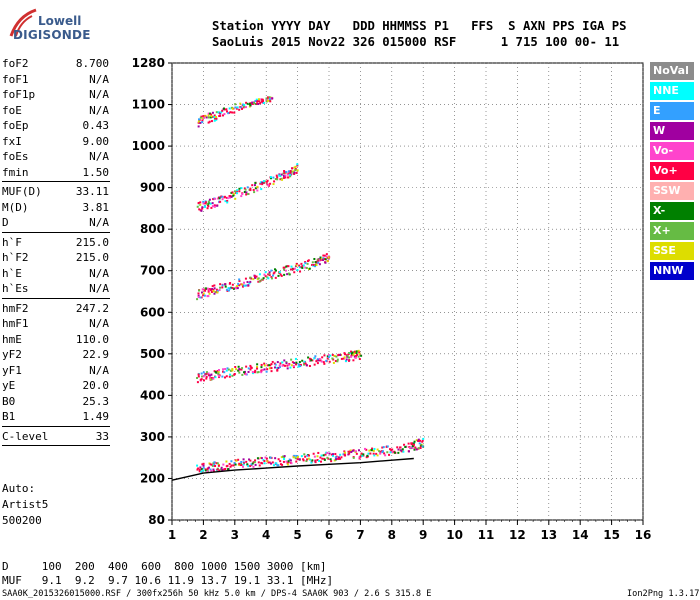  I want to click on param-row: foF1p N/A, so click(56, 95).